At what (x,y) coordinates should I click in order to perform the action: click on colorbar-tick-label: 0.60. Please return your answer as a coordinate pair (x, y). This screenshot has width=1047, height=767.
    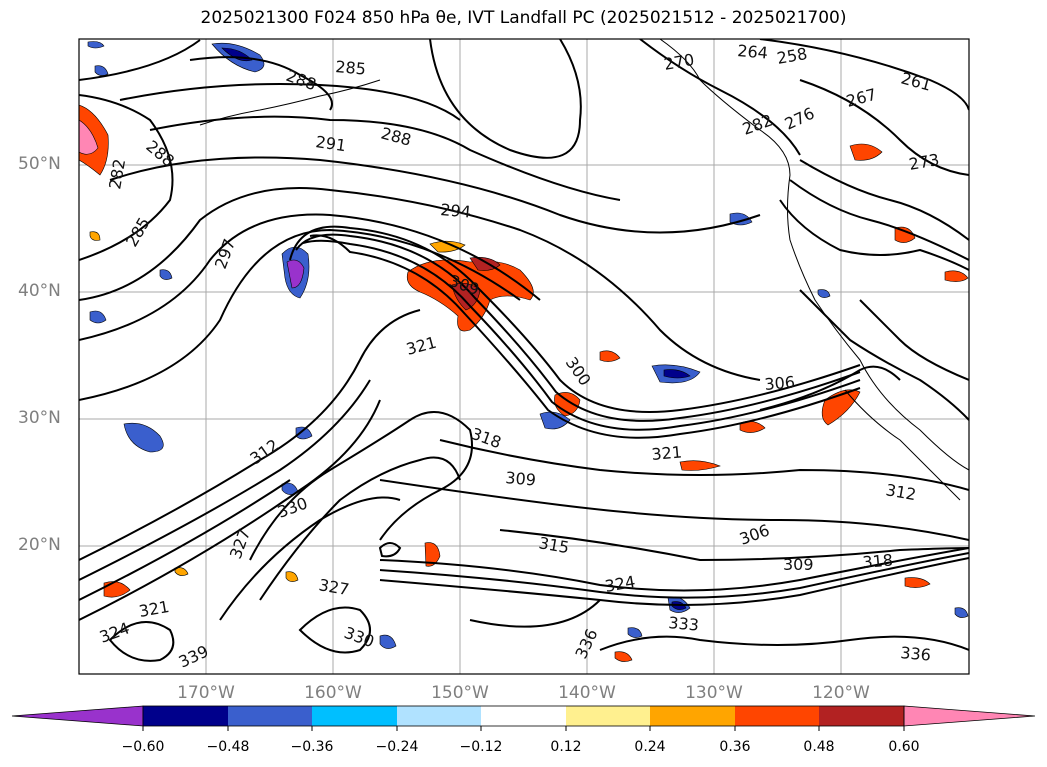
    Looking at the image, I should click on (904, 747).